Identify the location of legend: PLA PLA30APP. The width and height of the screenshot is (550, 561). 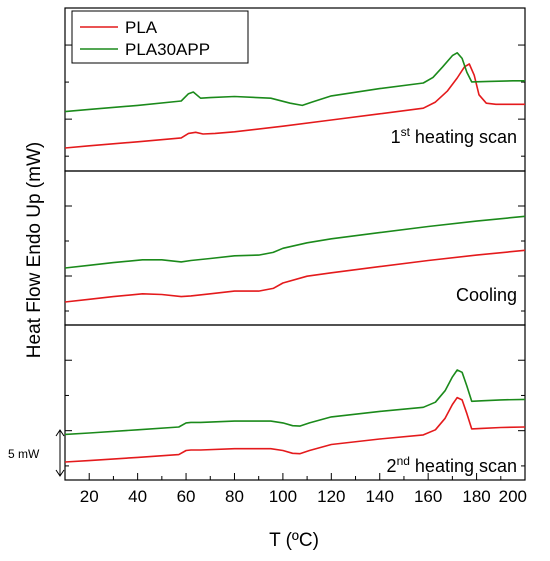
(160, 37).